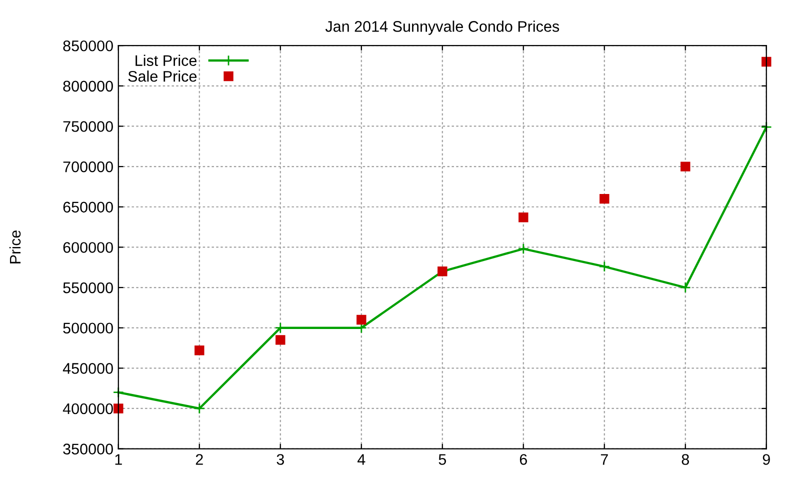  I want to click on x-tick-label: 3, so click(280, 459).